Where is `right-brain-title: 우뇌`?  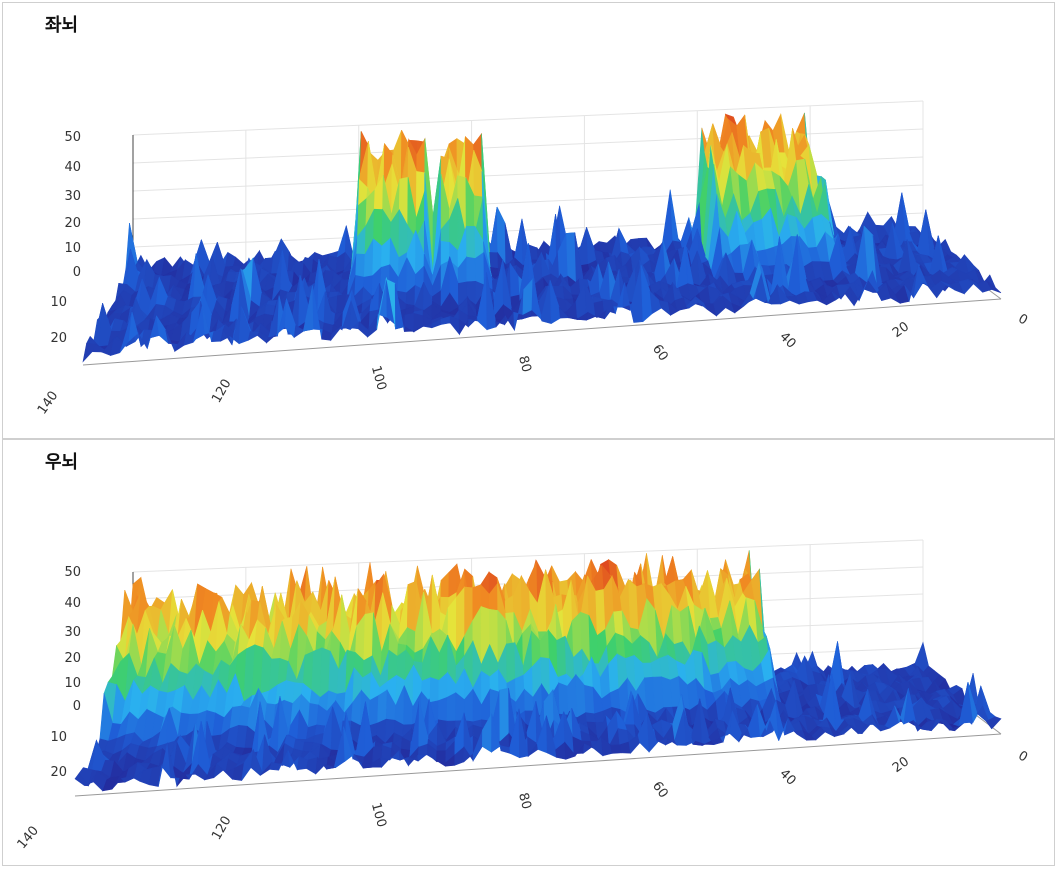
right-brain-title: 우뇌 is located at coordinates (62, 462).